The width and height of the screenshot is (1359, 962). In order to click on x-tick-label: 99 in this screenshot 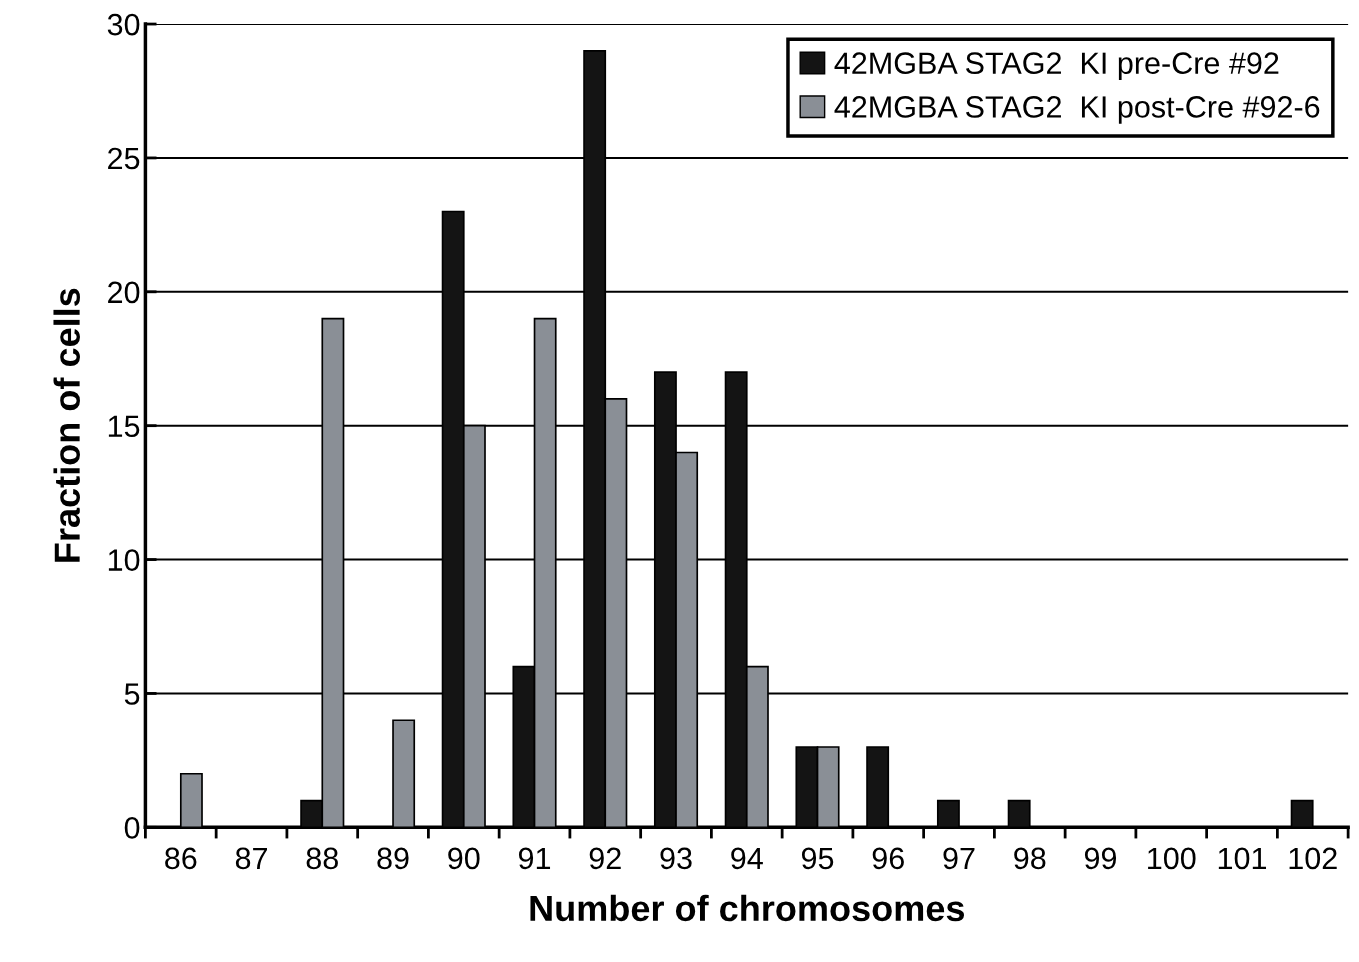, I will do `click(1100, 858)`.